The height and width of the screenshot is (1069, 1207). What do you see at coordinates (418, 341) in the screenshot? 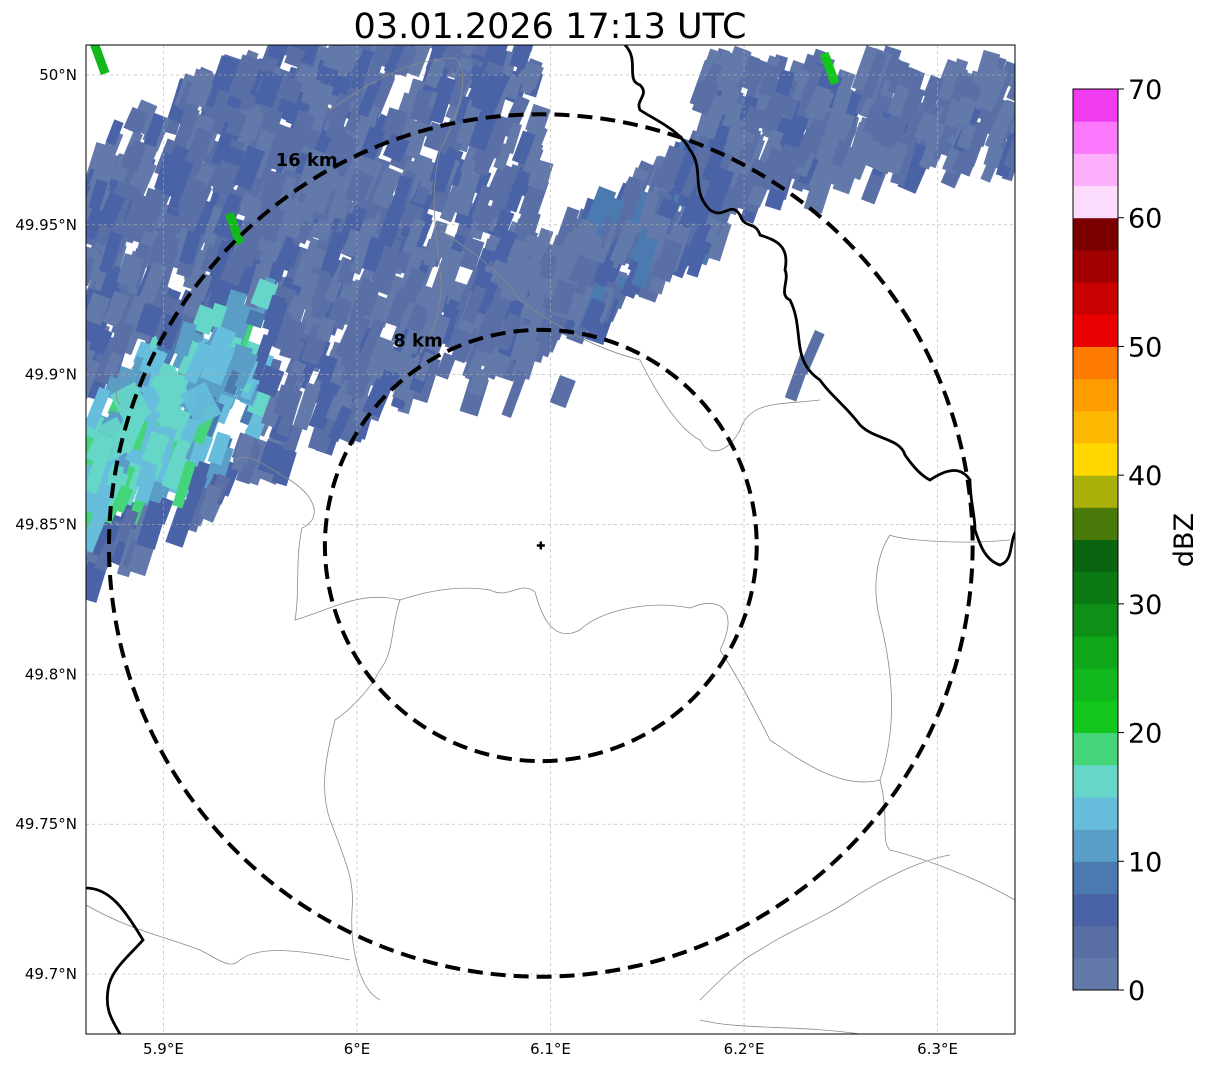
I see `range-ring-label: 8 km` at bounding box center [418, 341].